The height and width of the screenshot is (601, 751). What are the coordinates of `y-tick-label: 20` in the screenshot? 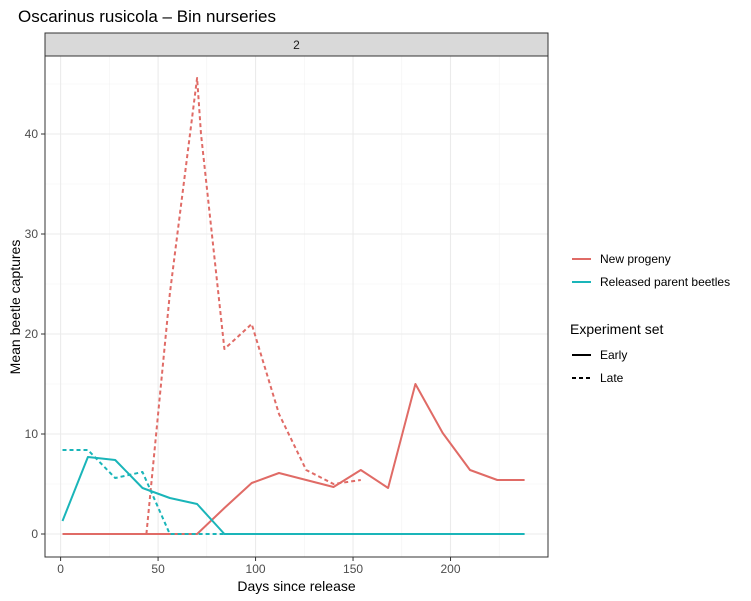 It's located at (32, 334).